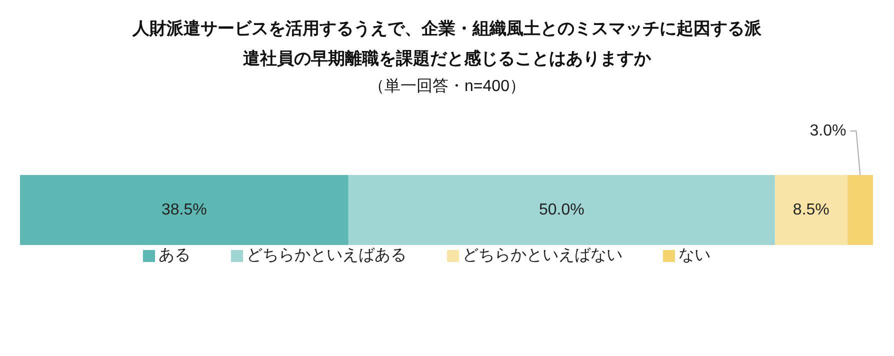 The image size is (894, 356). Describe the element at coordinates (446, 44) in the screenshot. I see `chart-title: 人財派遣サービスを活用するうえで、企業・組織風土とのミスマッチに起因する派遣社員の早期離職を課題だと感じることはありますか` at that location.